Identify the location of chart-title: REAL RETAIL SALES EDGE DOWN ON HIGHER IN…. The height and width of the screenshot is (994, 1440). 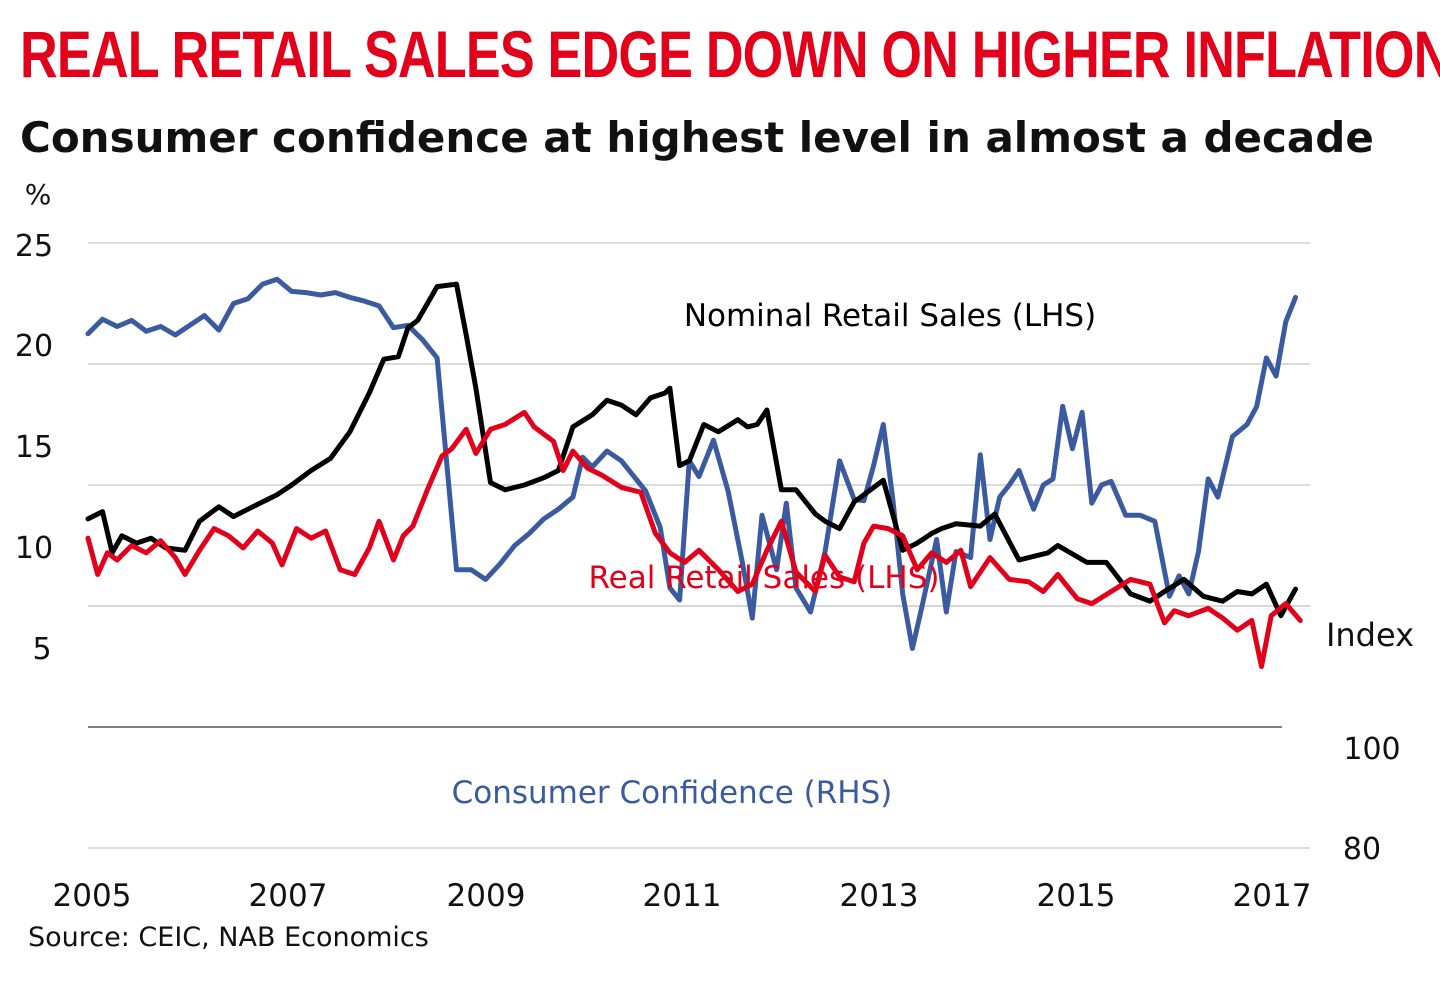
(730, 54).